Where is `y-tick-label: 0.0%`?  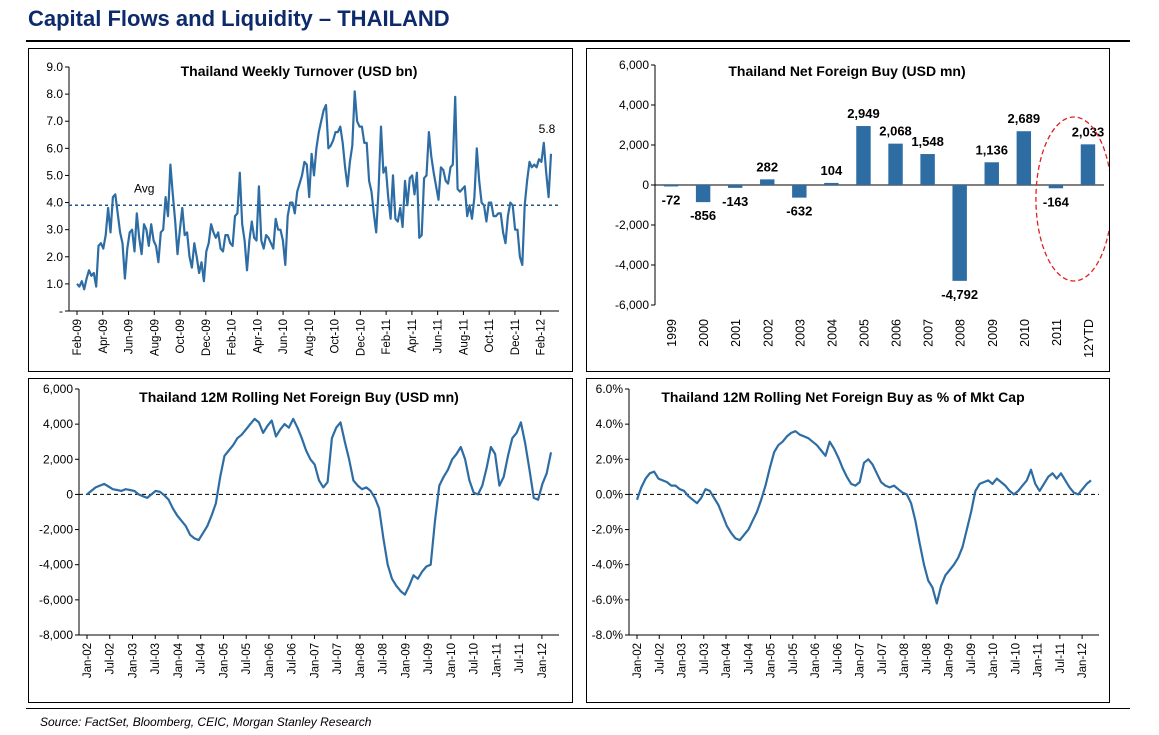 y-tick-label: 0.0% is located at coordinates (610, 494).